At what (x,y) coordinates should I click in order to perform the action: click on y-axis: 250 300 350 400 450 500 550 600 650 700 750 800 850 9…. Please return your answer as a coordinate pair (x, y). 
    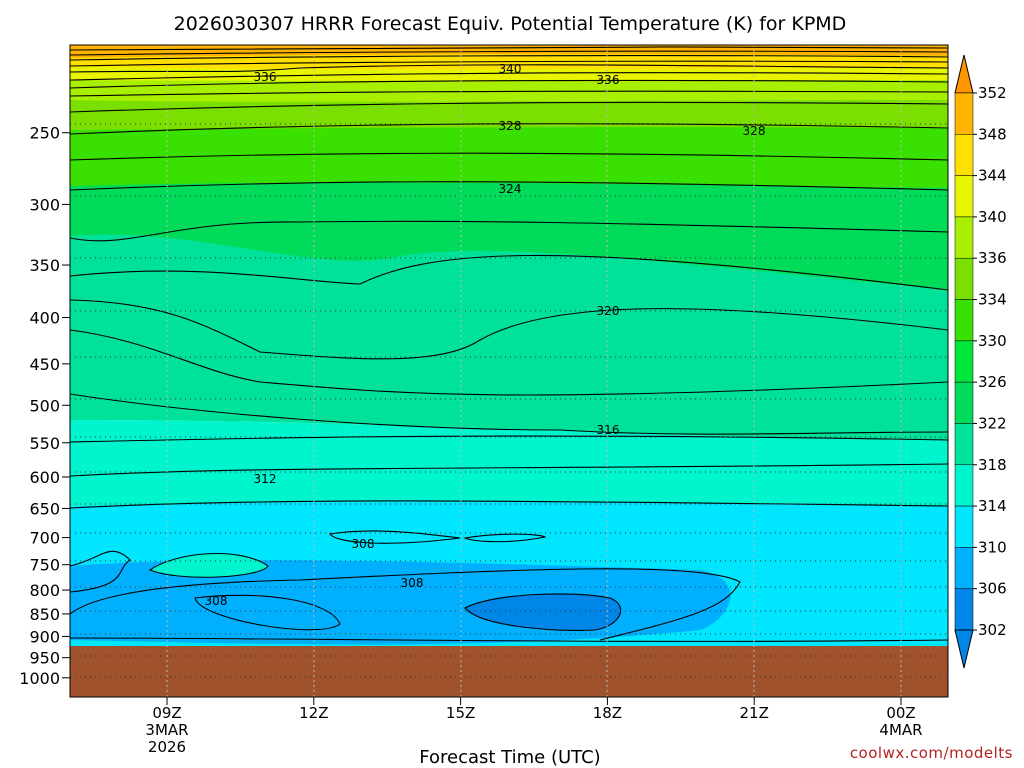
    Looking at the image, I should click on (44, 406).